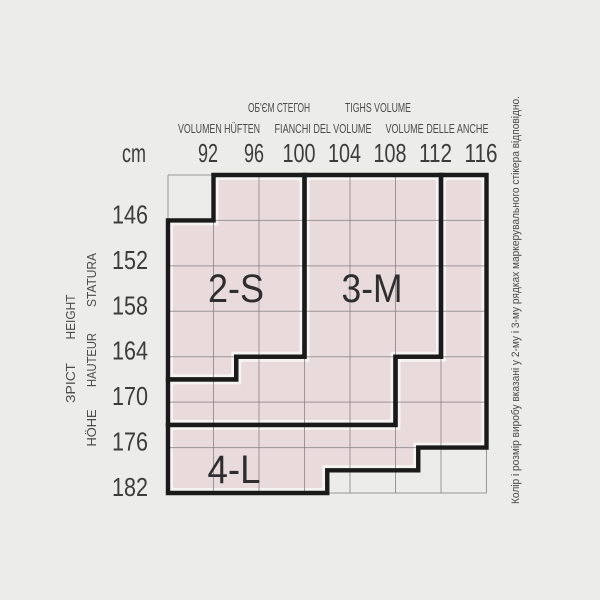  I want to click on region-2s-fill, so click(236, 277).